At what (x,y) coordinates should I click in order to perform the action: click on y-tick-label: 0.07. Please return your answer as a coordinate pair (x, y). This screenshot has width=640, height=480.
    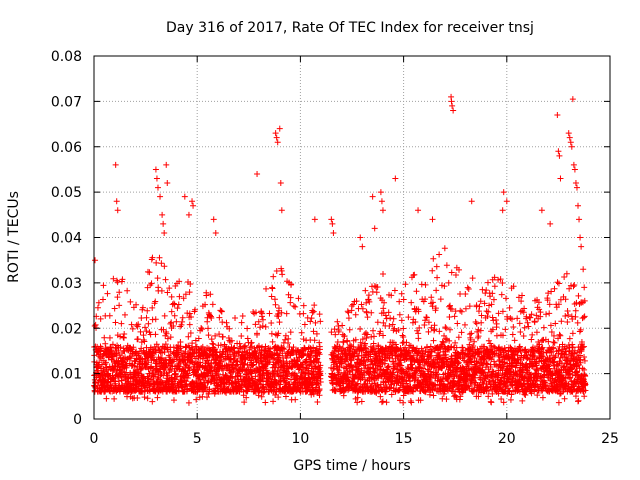
    Looking at the image, I should click on (66, 102).